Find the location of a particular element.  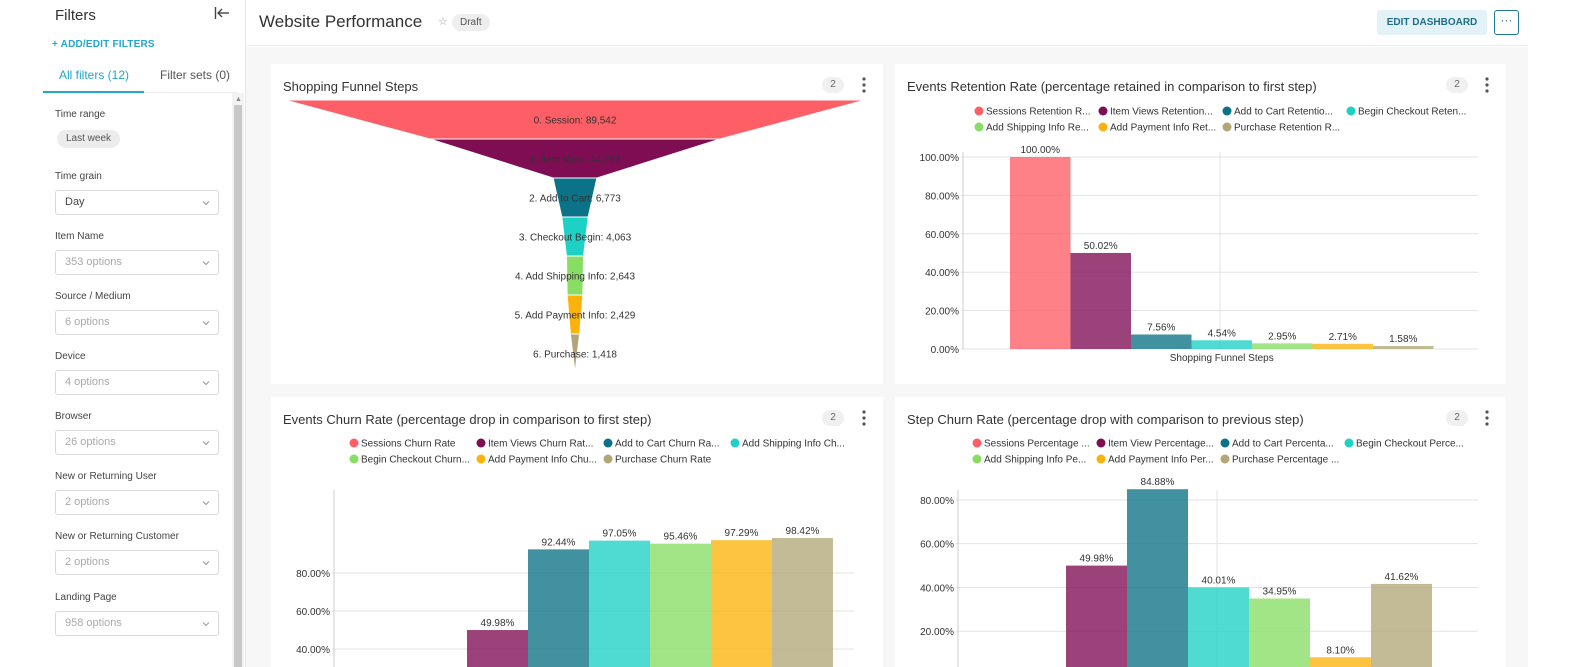

right-gutter is located at coordinates (1560, 333).